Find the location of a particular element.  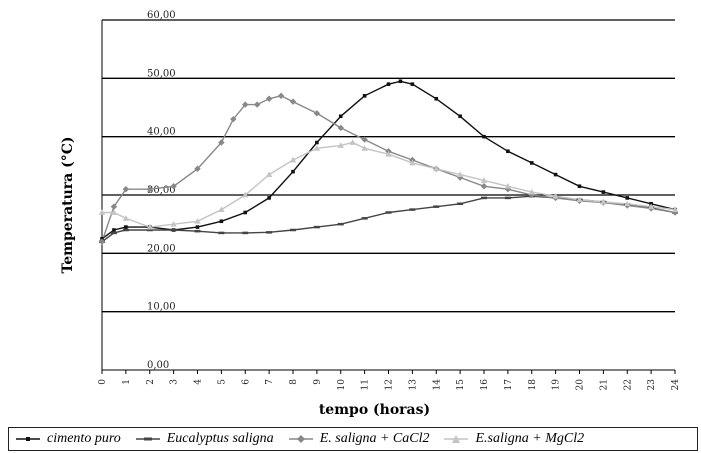

legend-label: E.saligna + MgCl2 is located at coordinates (530, 438).